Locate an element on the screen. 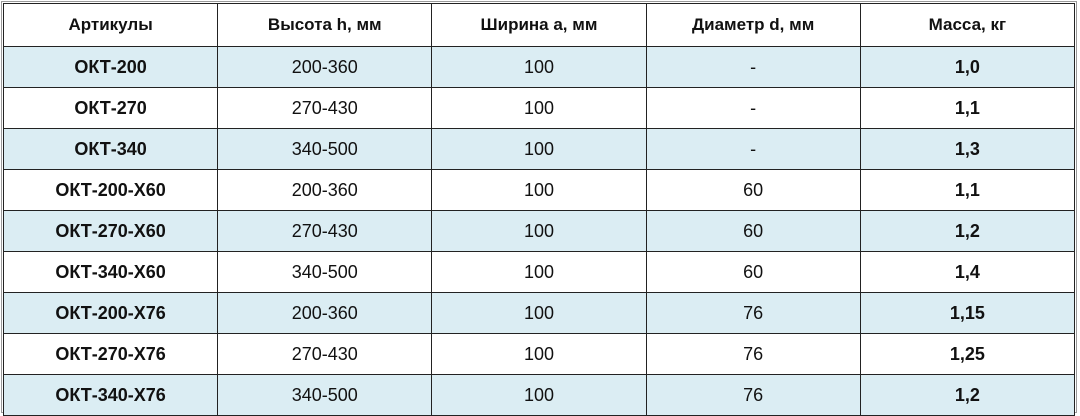 This screenshot has width=1080, height=416. table-row: ОКТ-200-Х76 200-360 100 76 1,15 is located at coordinates (539, 313).